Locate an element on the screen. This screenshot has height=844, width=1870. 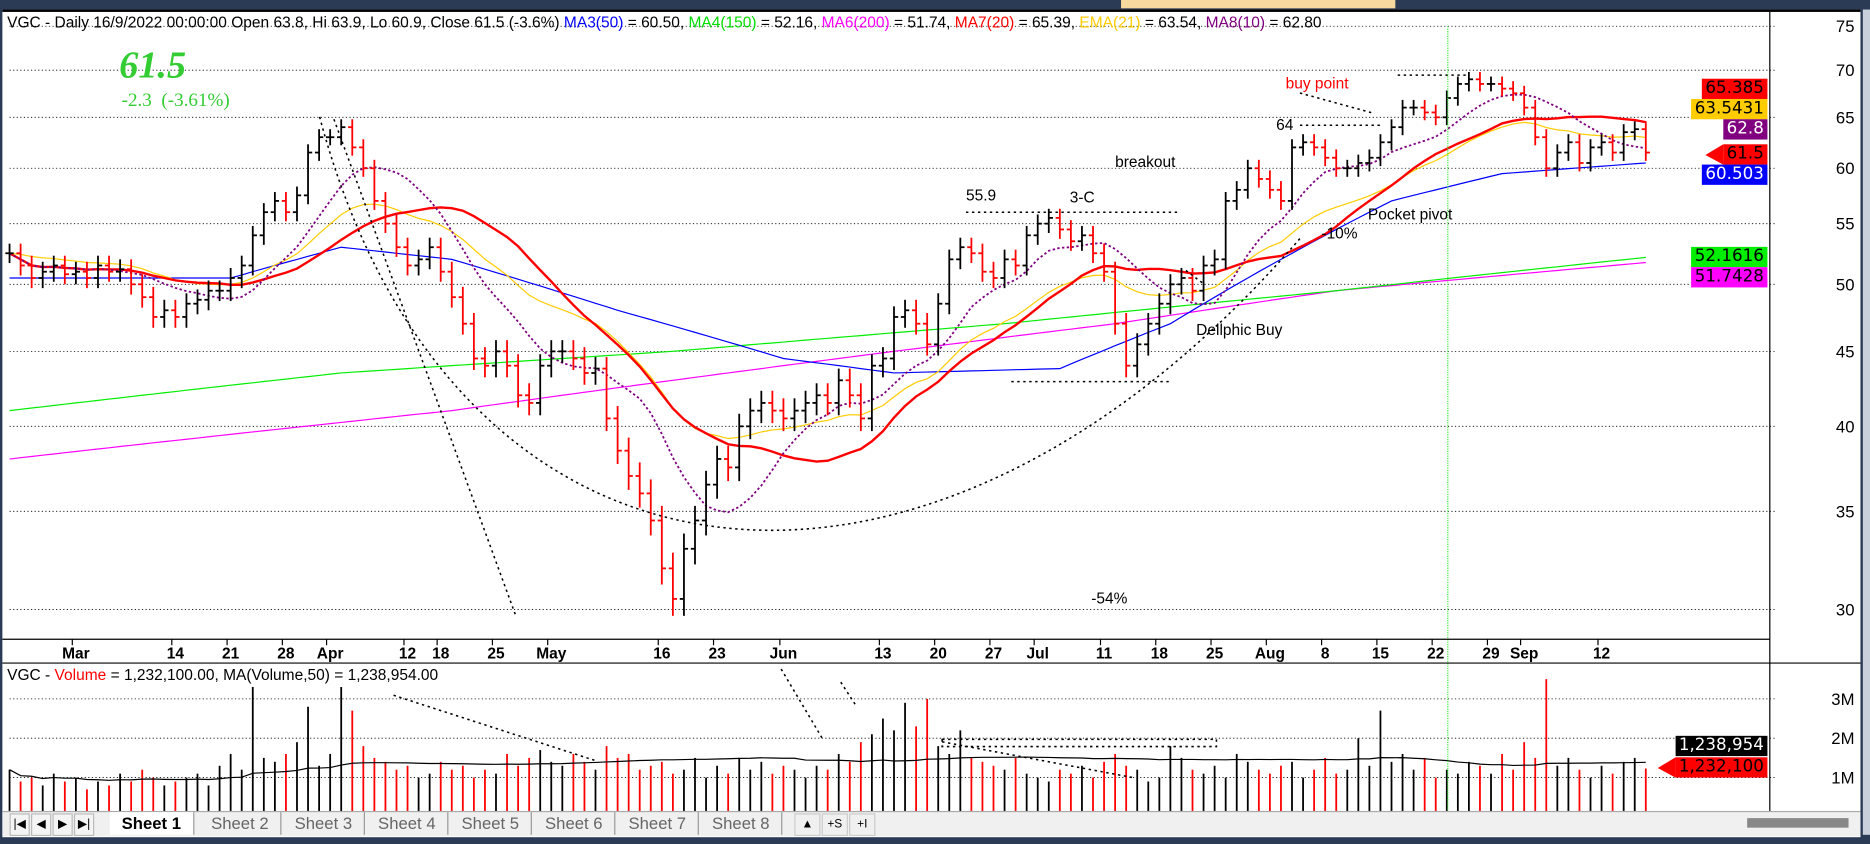
ma8-value: = 62.80 is located at coordinates (1293, 22).